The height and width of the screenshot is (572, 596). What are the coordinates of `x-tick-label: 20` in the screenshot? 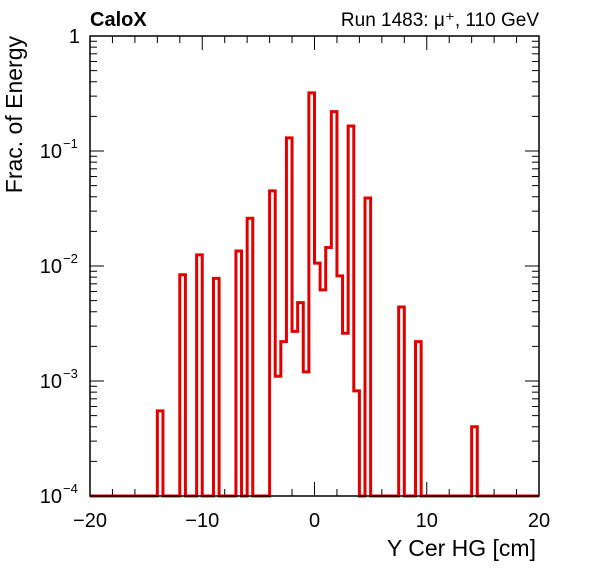 It's located at (539, 521).